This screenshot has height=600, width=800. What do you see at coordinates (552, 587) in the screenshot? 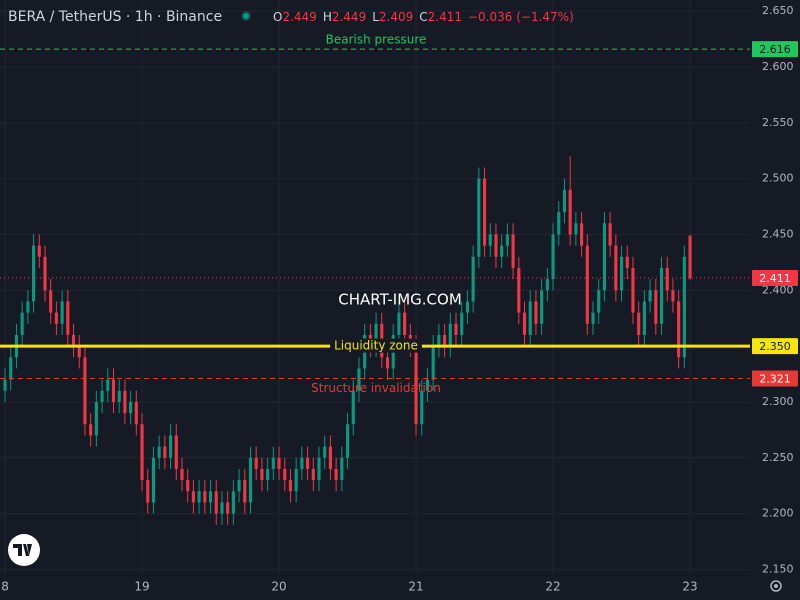
I see `x-tick-label: 22` at bounding box center [552, 587].